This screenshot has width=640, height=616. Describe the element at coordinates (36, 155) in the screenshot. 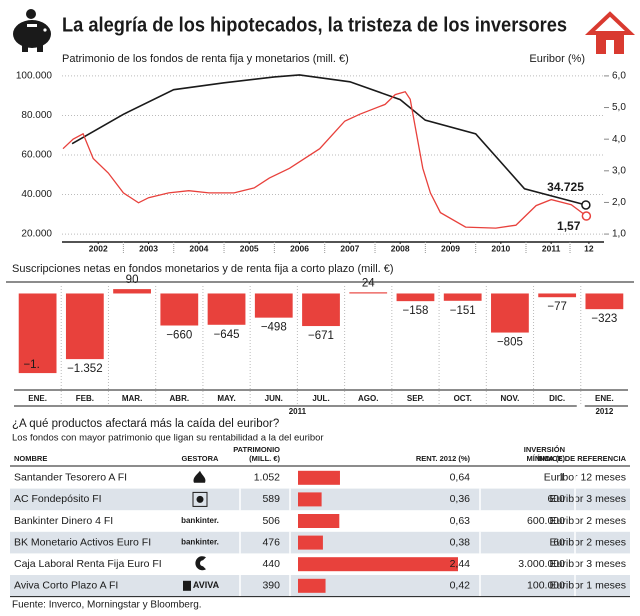

I see `y-tick-label: 60.000` at that location.